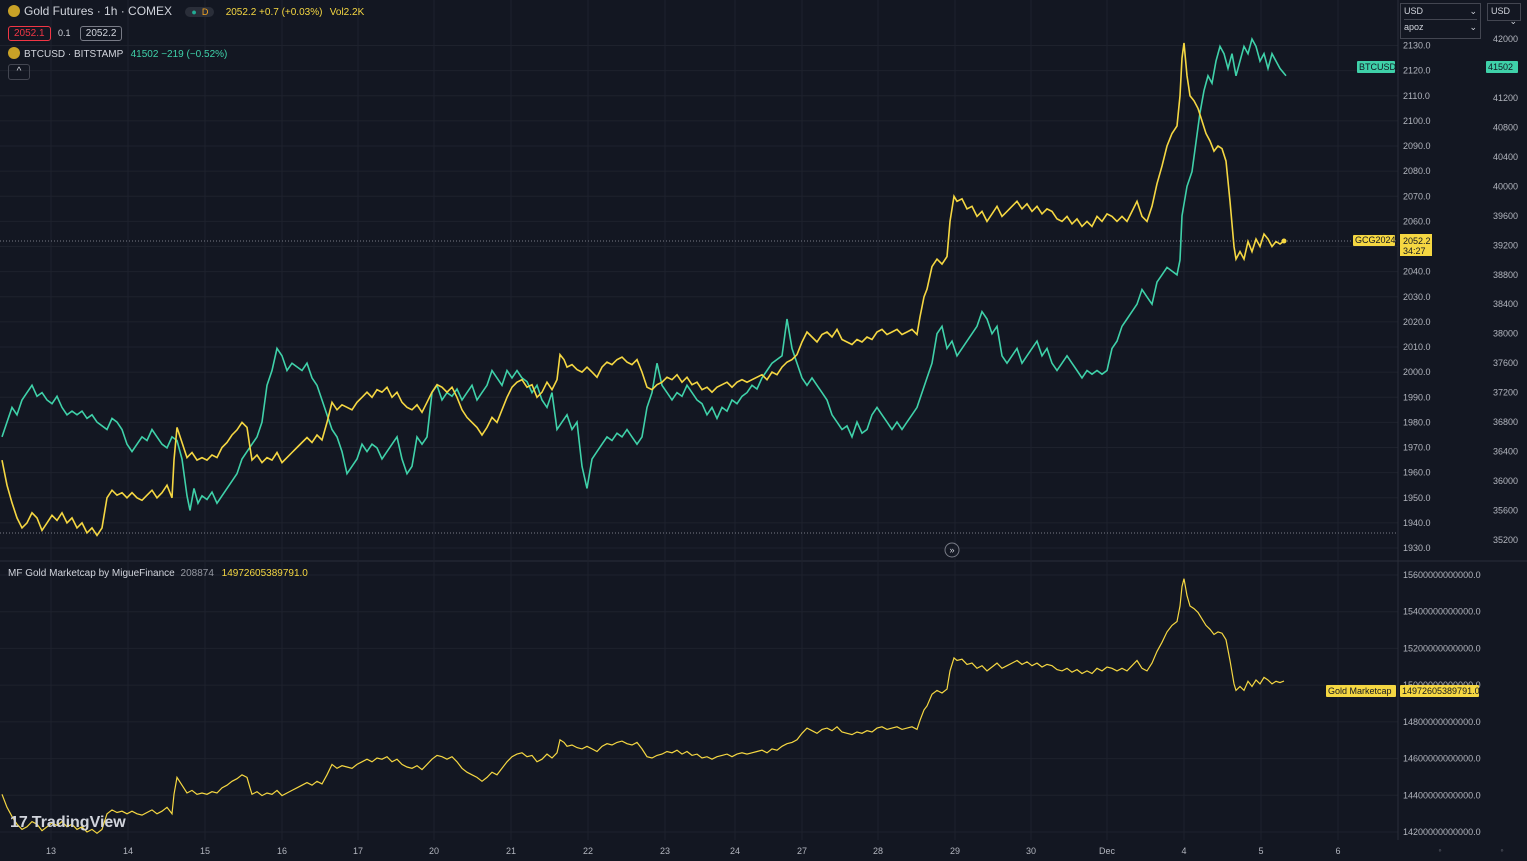 This screenshot has width=1527, height=861. Describe the element at coordinates (1442, 722) in the screenshot. I see `marketcap-axis-tick: 14800000000000.0` at that location.